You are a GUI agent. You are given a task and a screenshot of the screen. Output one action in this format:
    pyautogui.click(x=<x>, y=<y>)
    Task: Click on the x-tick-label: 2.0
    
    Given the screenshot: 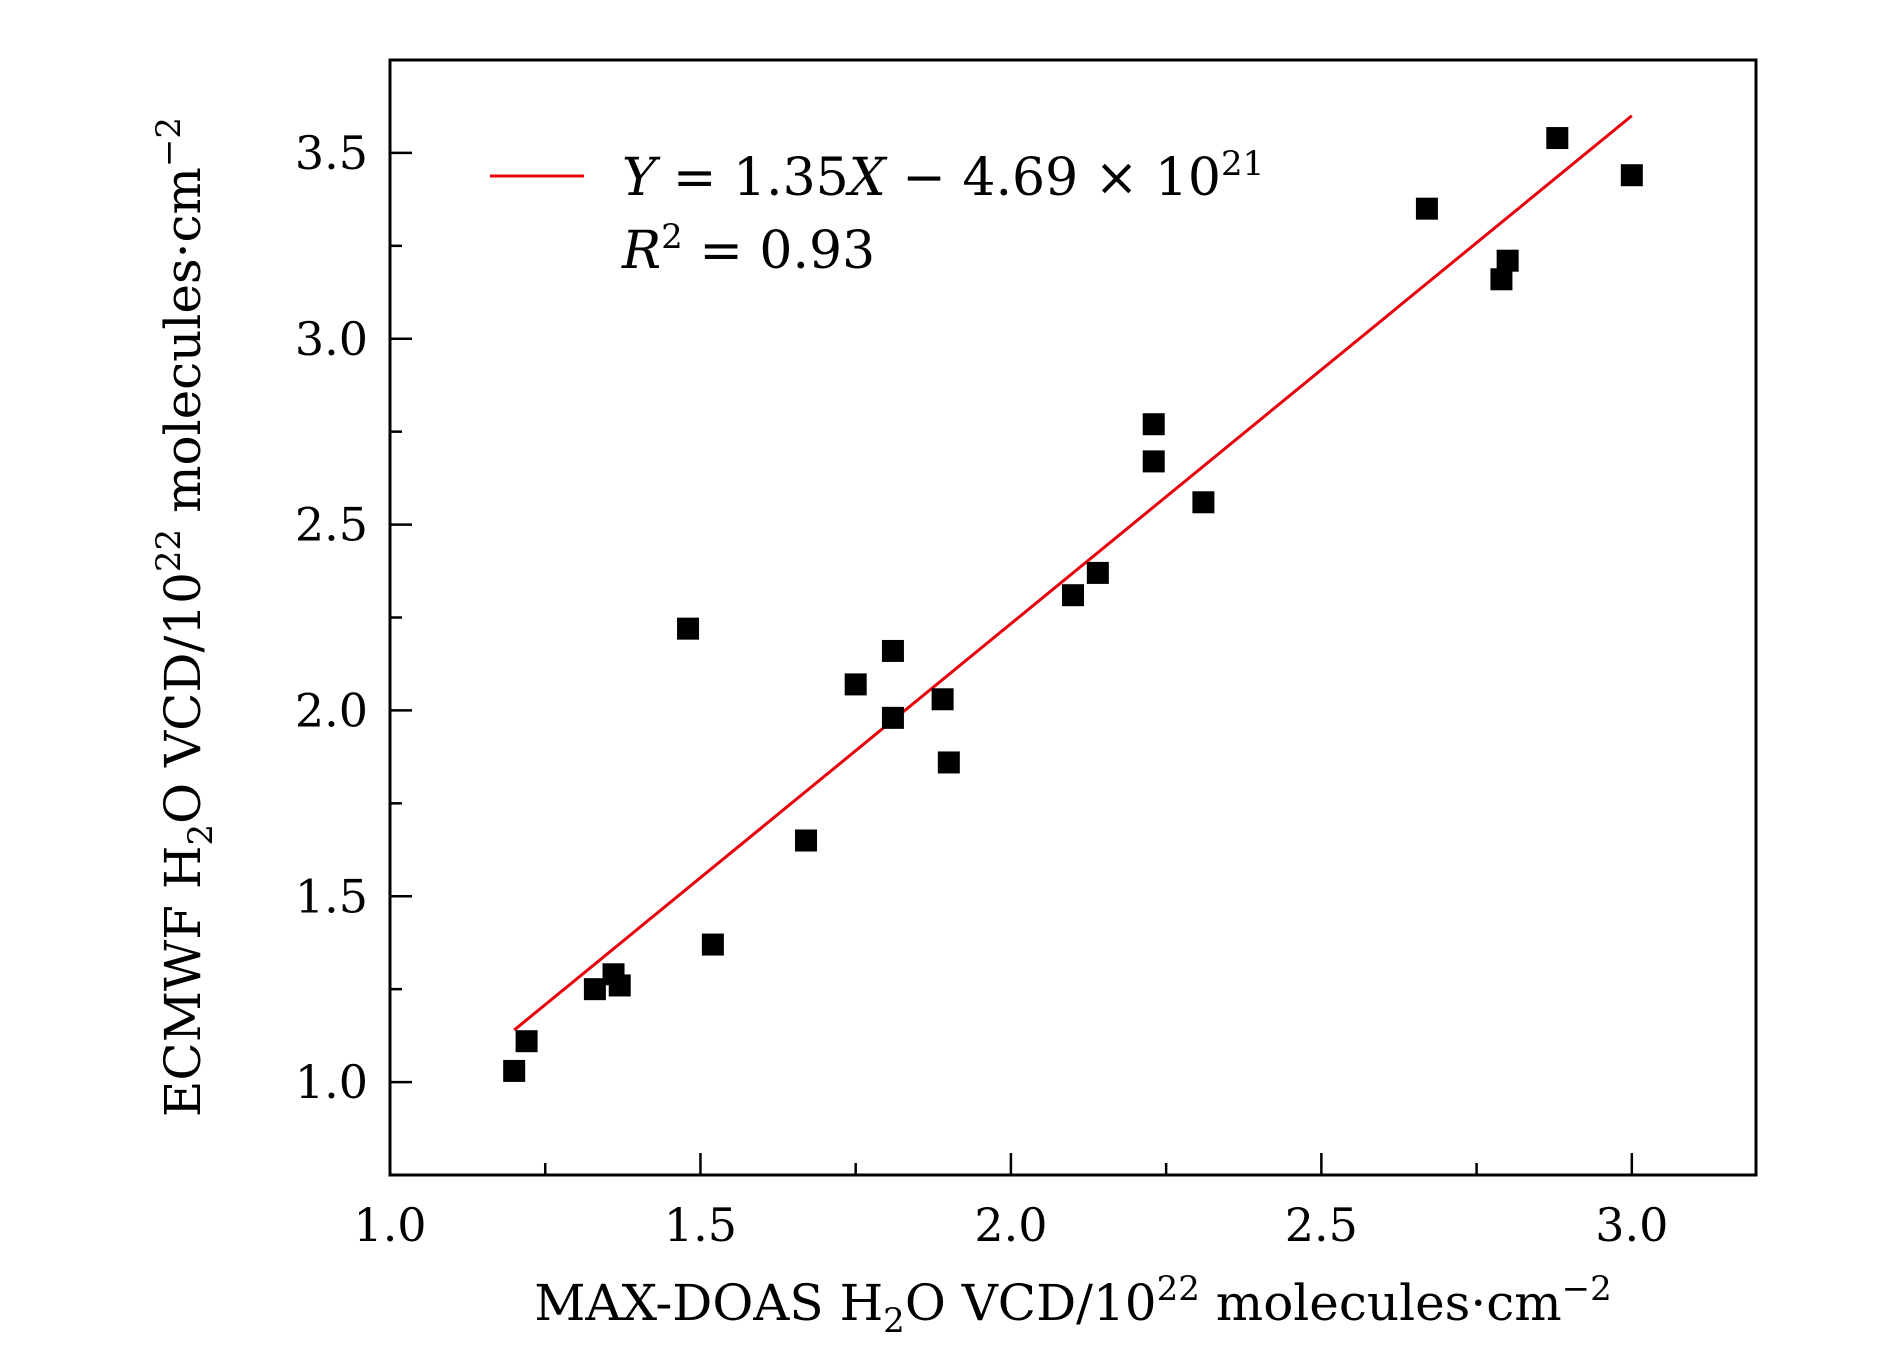 What is the action you would take?
    pyautogui.click(x=1010, y=1225)
    